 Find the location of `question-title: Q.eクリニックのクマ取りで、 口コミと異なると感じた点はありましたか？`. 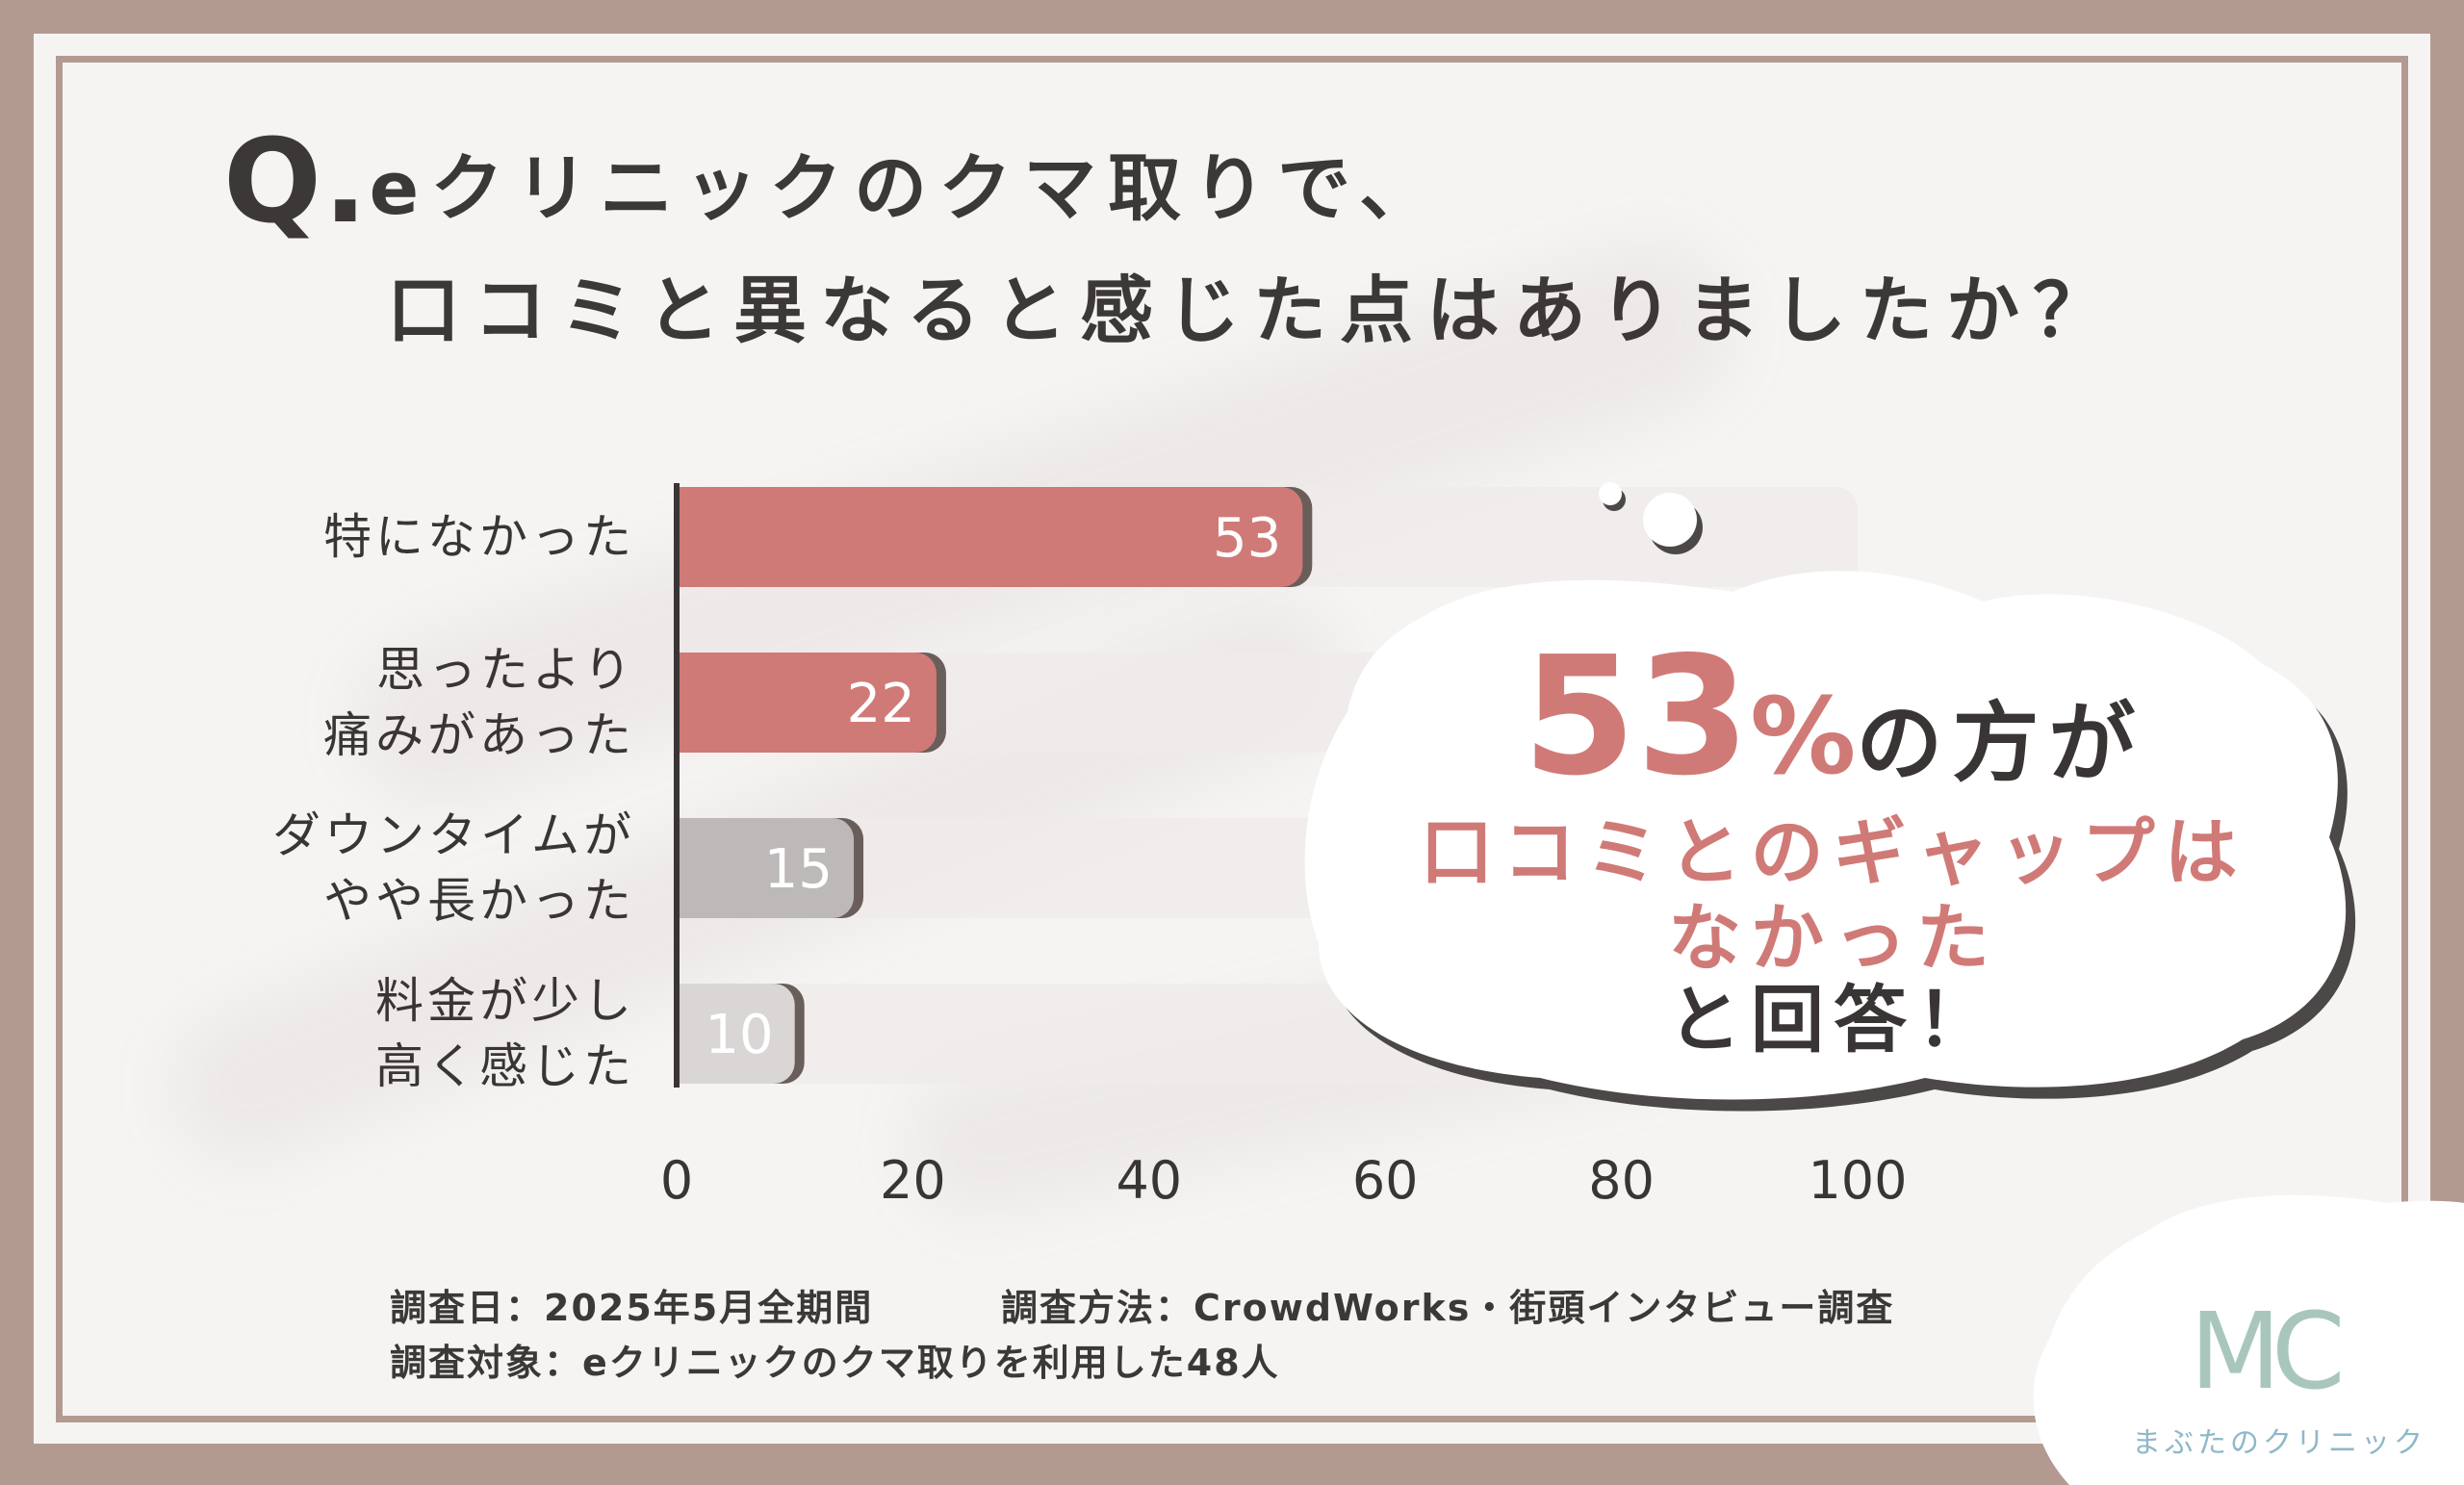

question-title: Q.eクリニックのクマ取りで、 口コミと異なると感じた点はありましたか？ is located at coordinates (1164, 236).